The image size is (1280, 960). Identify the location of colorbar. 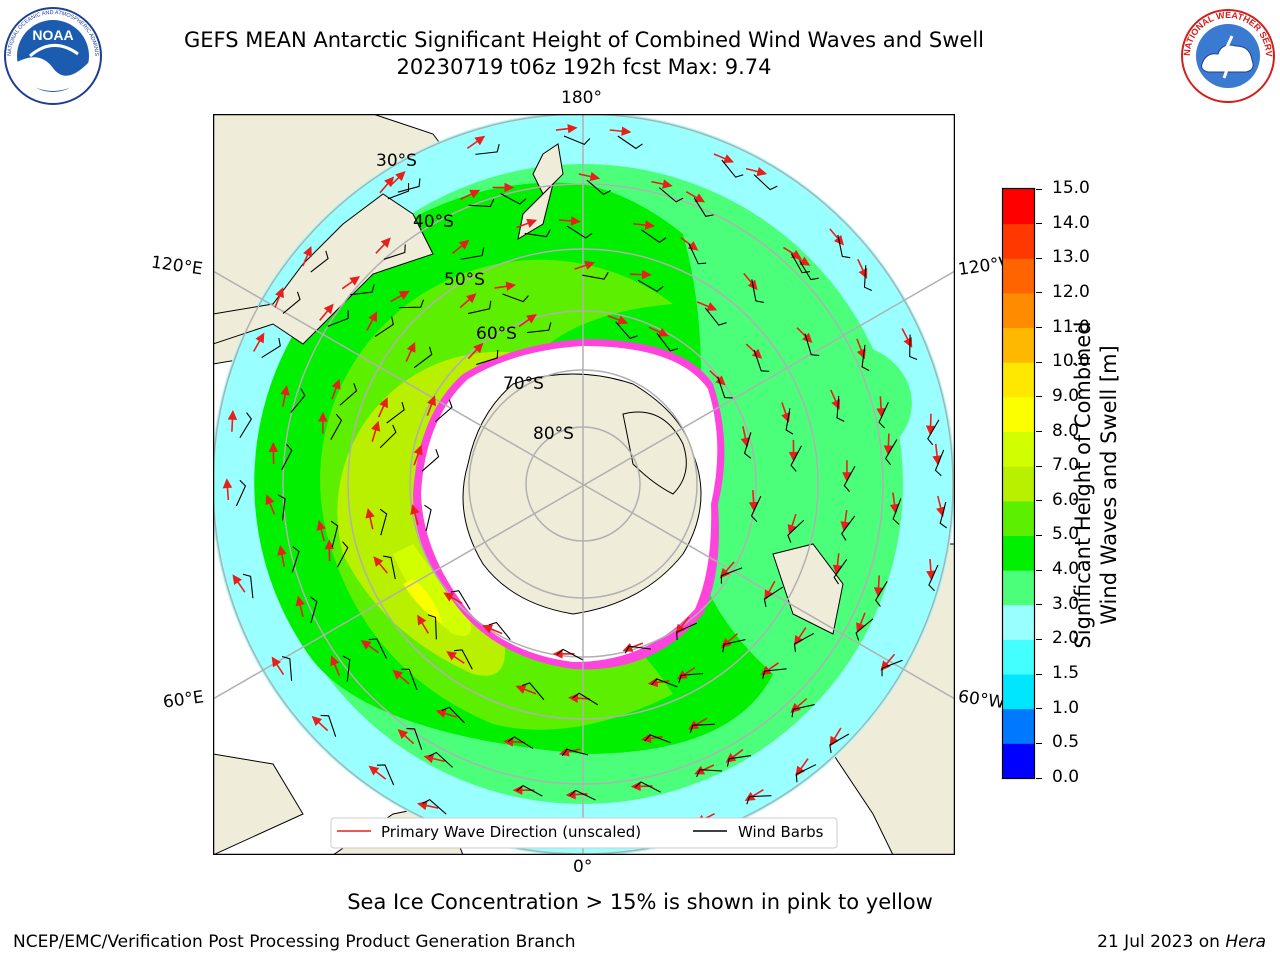
(1018, 483).